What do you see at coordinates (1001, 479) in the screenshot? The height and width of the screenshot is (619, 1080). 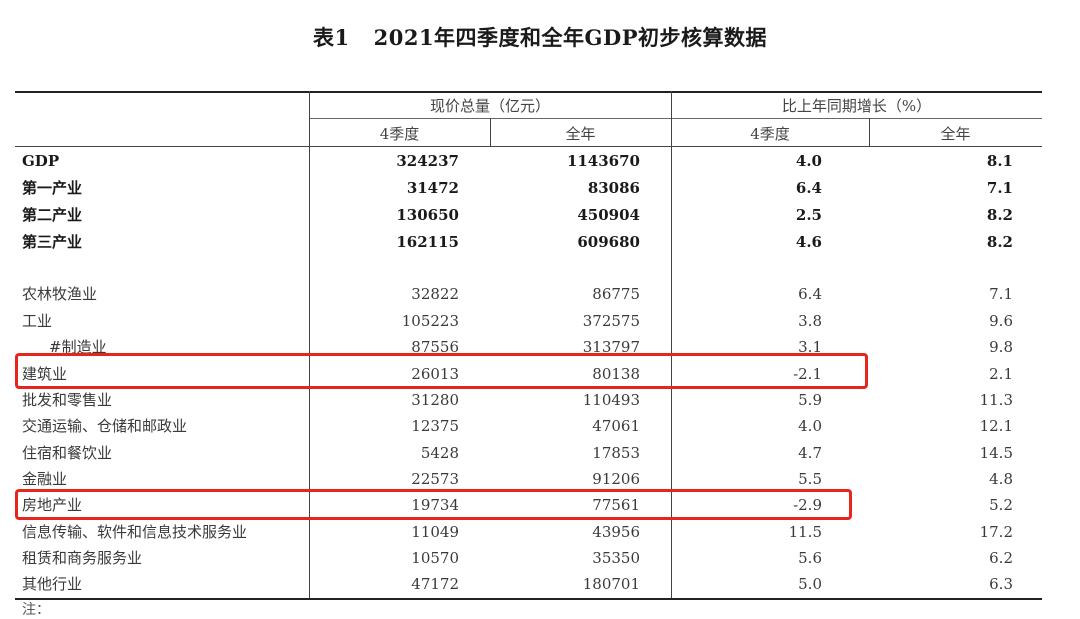 I see `cell-year-growth: 4.8` at bounding box center [1001, 479].